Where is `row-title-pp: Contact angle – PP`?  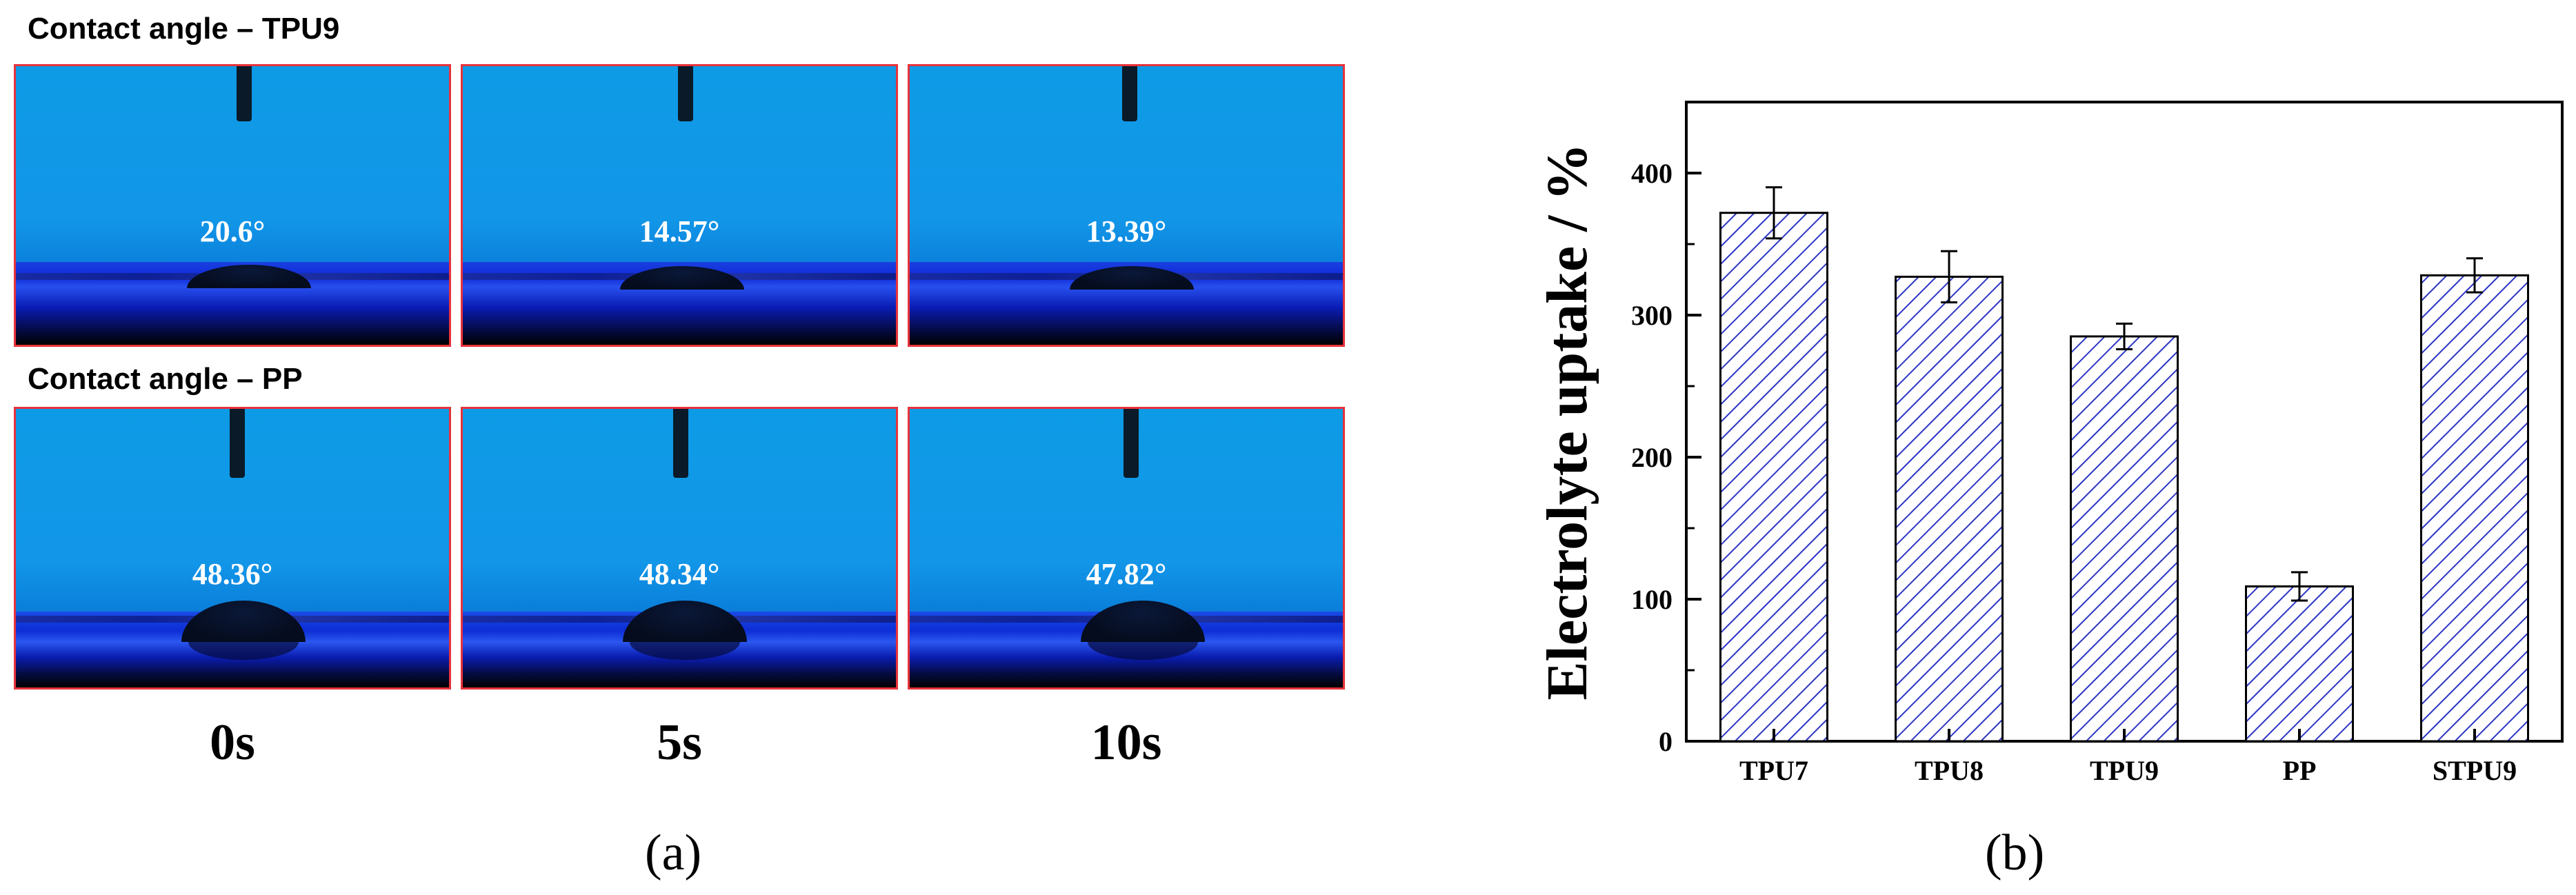 row-title-pp: Contact angle – PP is located at coordinates (165, 379).